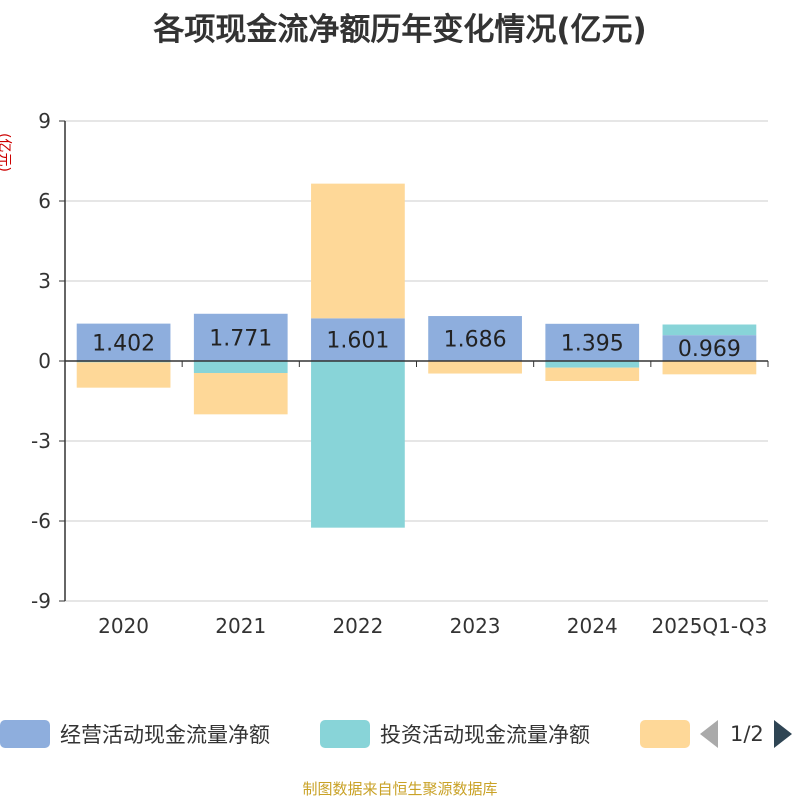  What do you see at coordinates (41, 601) in the screenshot?
I see `y-tick-label: -9` at bounding box center [41, 601].